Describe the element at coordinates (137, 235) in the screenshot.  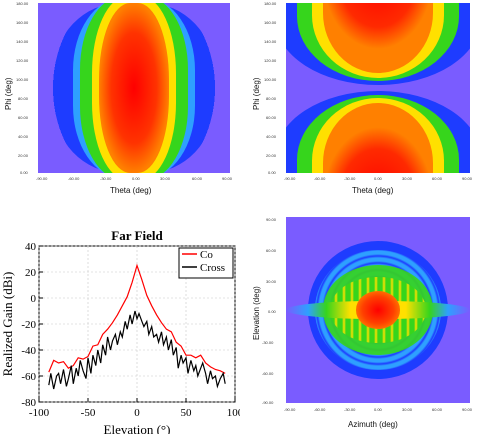
I see `chart-title: Far Field` at that location.